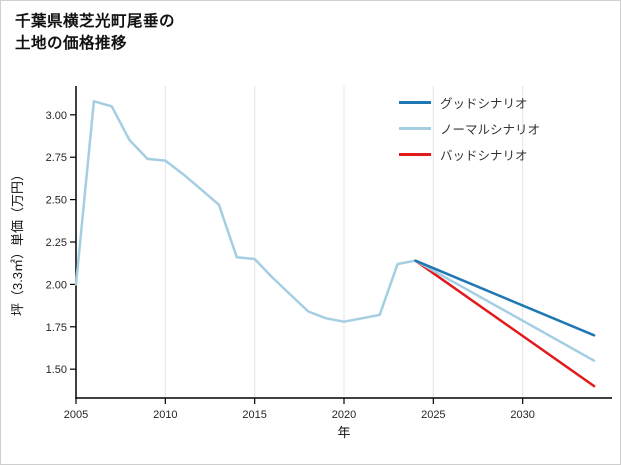 The width and height of the screenshot is (621, 465). Describe the element at coordinates (56, 328) in the screenshot. I see `y-tick-label: 1.75` at that location.